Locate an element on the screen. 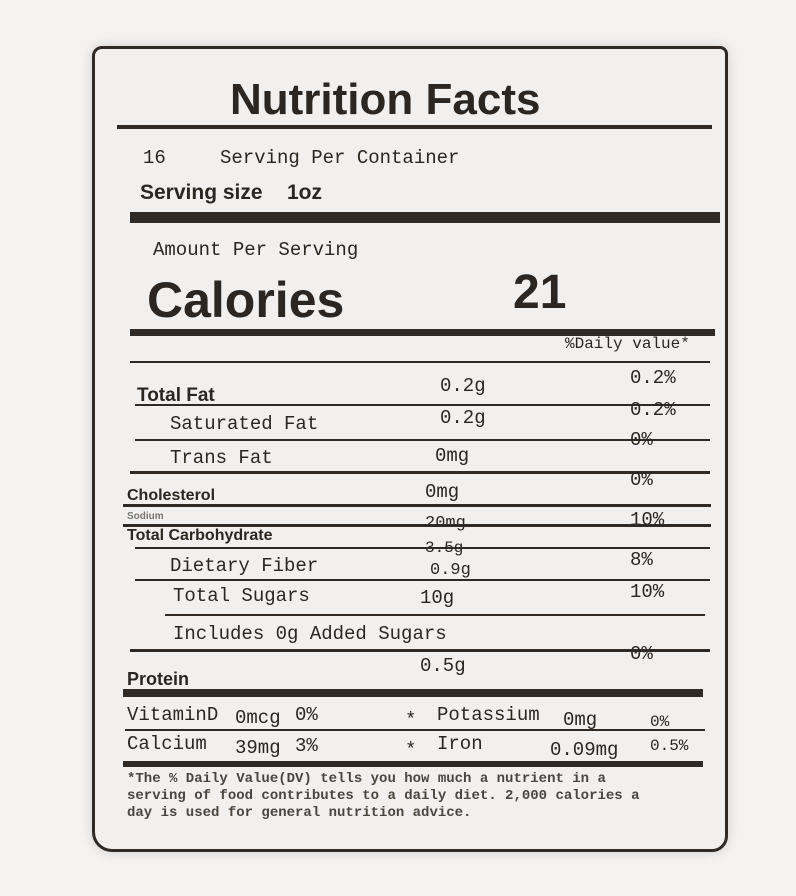  mineral-name: Calcium is located at coordinates (167, 744).